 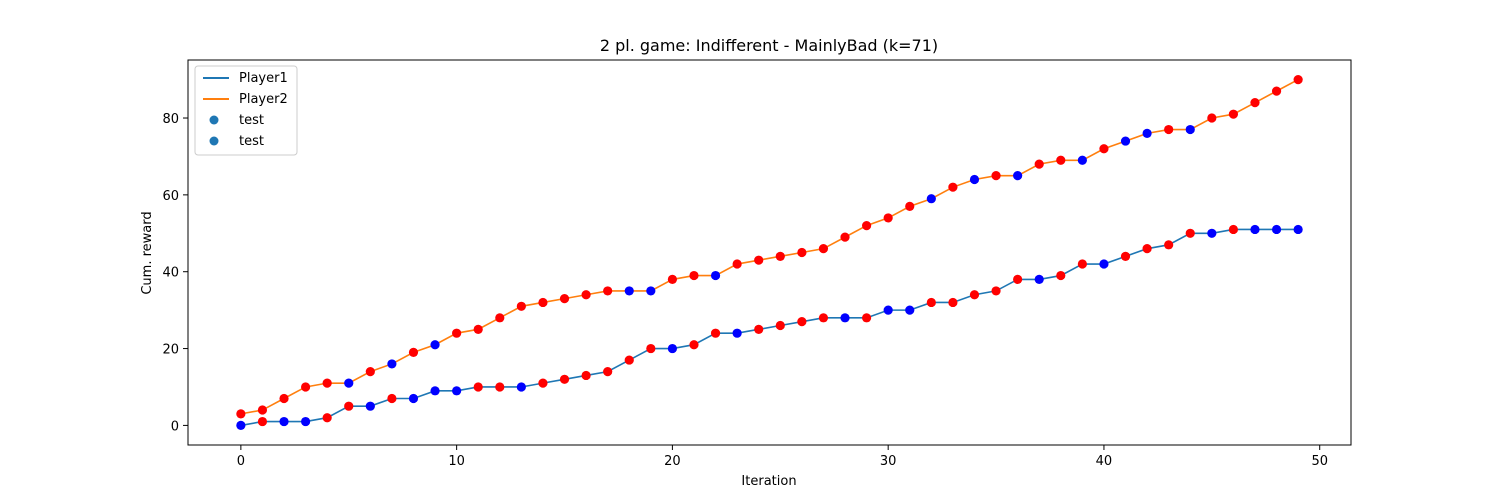 I want to click on y-tick-label: 40, so click(x=170, y=273).